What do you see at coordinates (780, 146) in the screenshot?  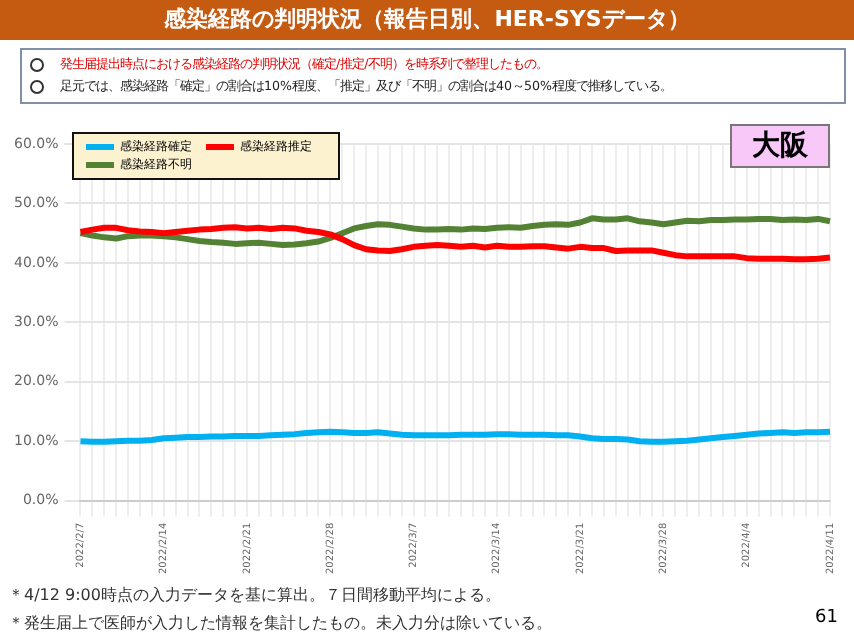 I see `chart-subtitle: 大阪` at bounding box center [780, 146].